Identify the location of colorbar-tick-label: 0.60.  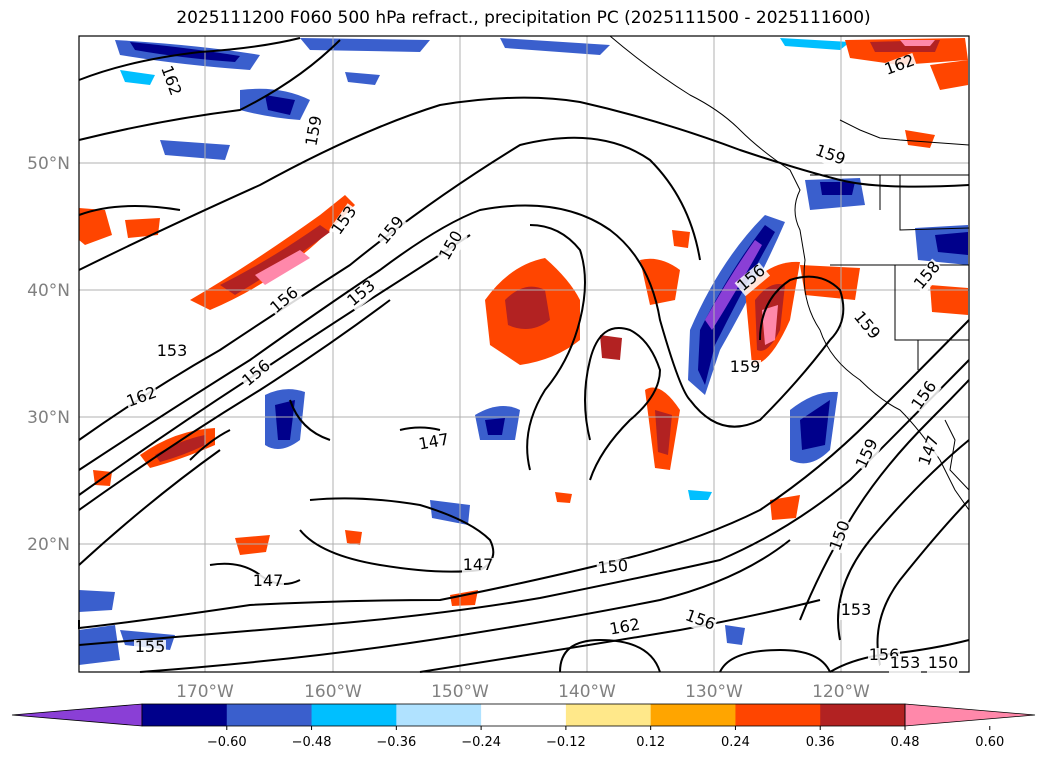
(989, 742).